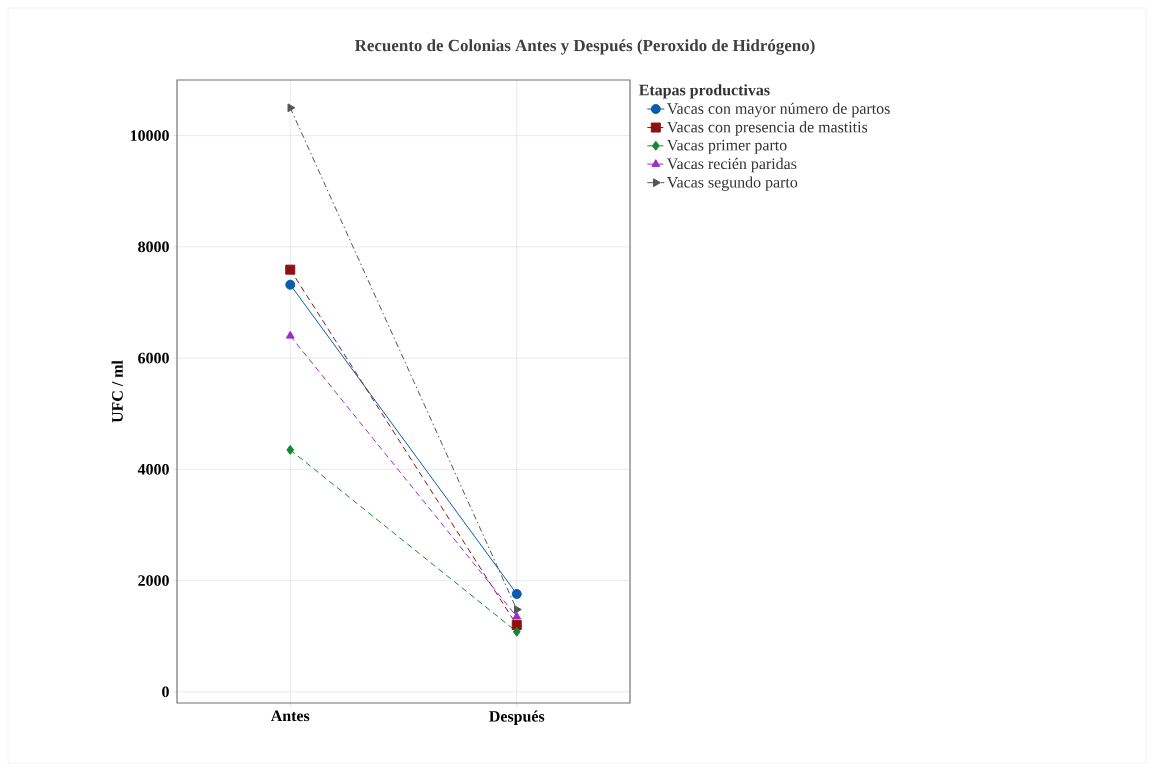 This screenshot has width=1154, height=771. I want to click on legend-label: Vacas con presencia de mastitis, so click(767, 128).